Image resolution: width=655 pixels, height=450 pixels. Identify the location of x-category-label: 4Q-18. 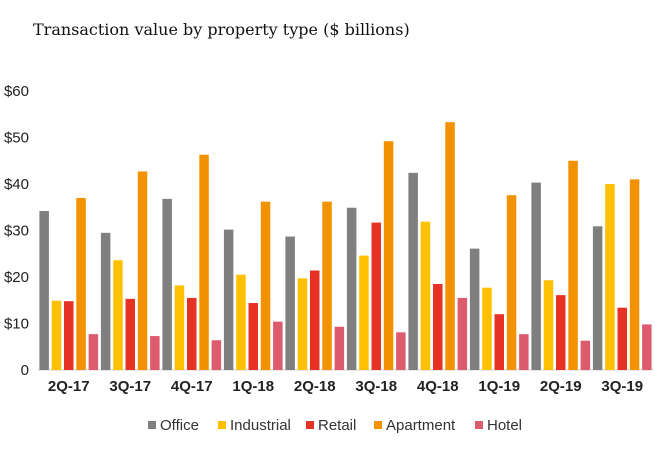
(438, 386).